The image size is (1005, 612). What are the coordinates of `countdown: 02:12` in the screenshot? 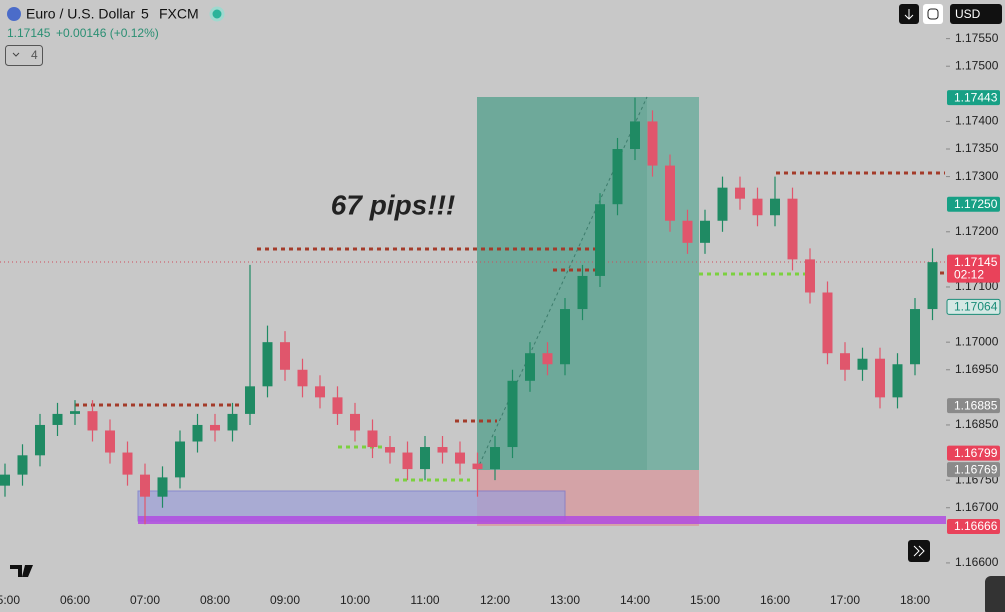 It's located at (969, 274).